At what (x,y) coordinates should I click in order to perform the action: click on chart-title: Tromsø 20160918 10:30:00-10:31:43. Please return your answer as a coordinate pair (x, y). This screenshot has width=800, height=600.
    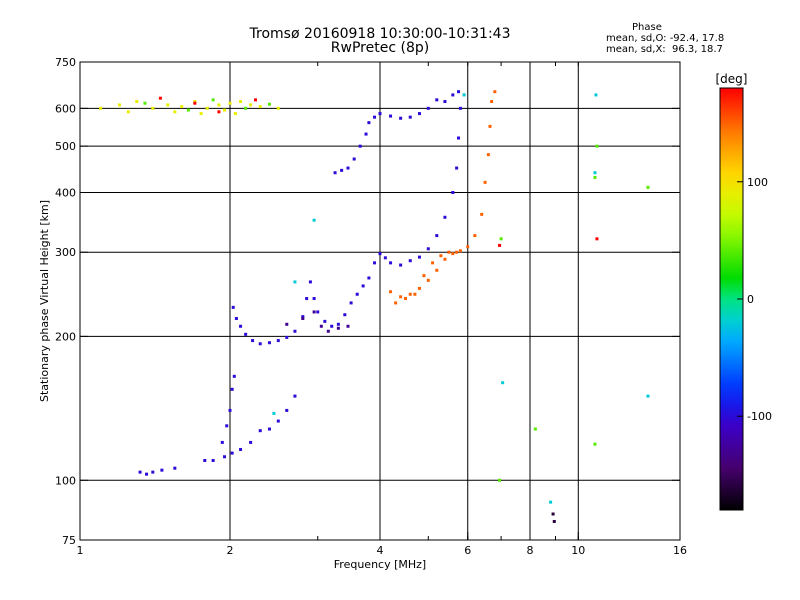
    Looking at the image, I should click on (380, 34).